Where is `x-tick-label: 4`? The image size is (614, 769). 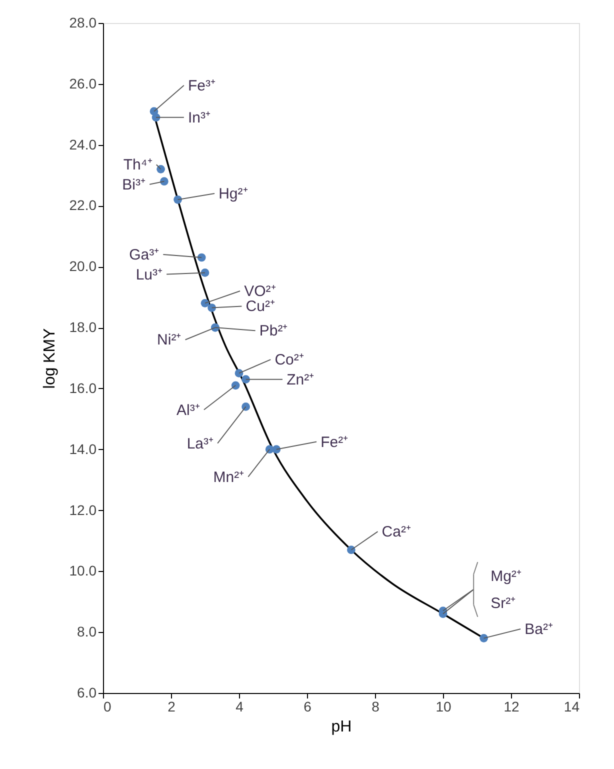 x-tick-label: 4 is located at coordinates (240, 706).